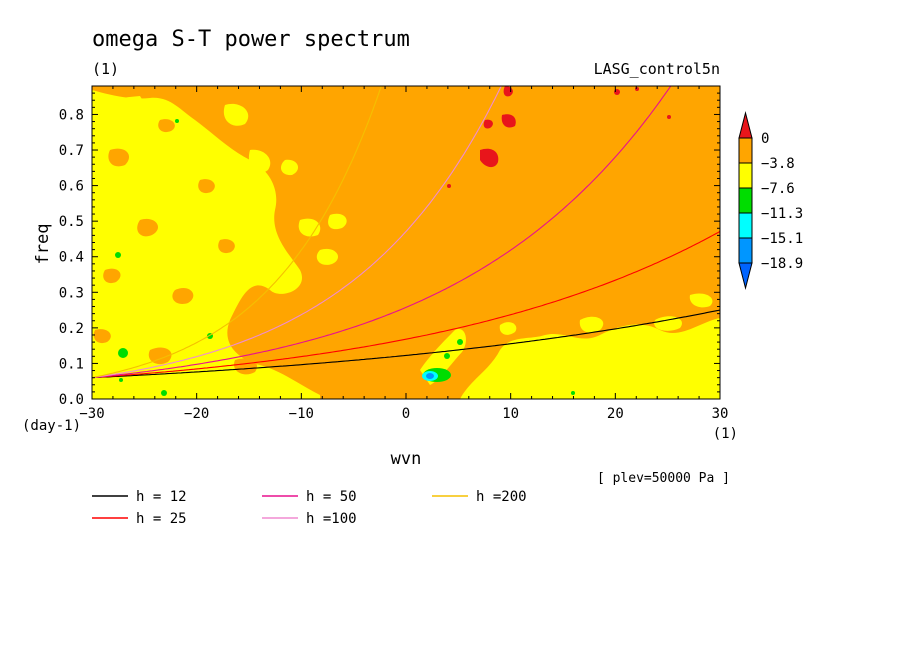 Image resolution: width=904 pixels, height=654 pixels. Describe the element at coordinates (331, 519) in the screenshot. I see `legend-label: h =100` at that location.